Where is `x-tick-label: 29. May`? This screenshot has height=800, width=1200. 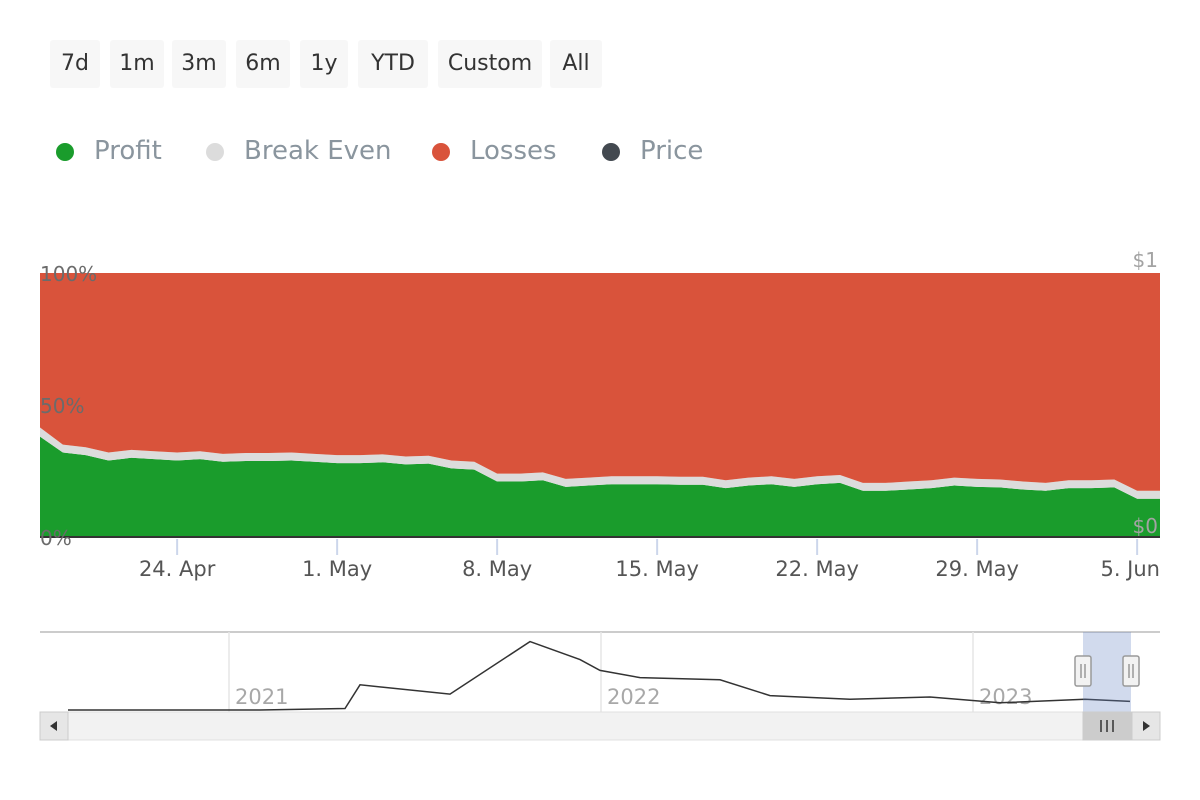
x-tick-label: 29. May is located at coordinates (977, 569).